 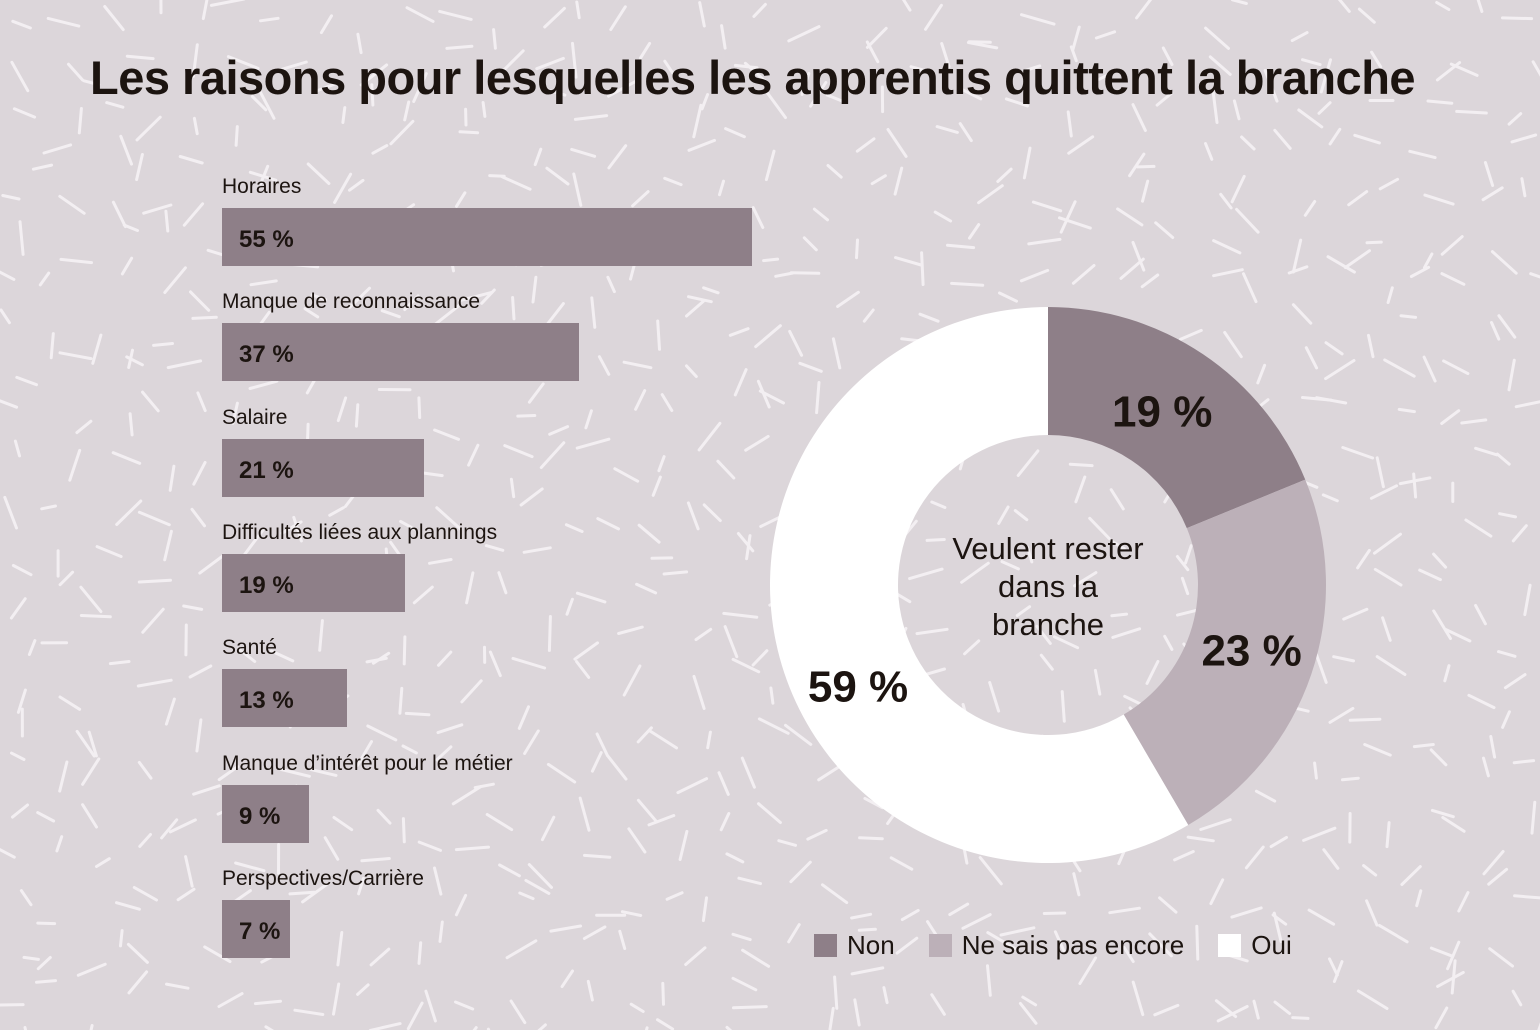 I want to click on donut-slice-label: 23 %, so click(x=1251, y=651).